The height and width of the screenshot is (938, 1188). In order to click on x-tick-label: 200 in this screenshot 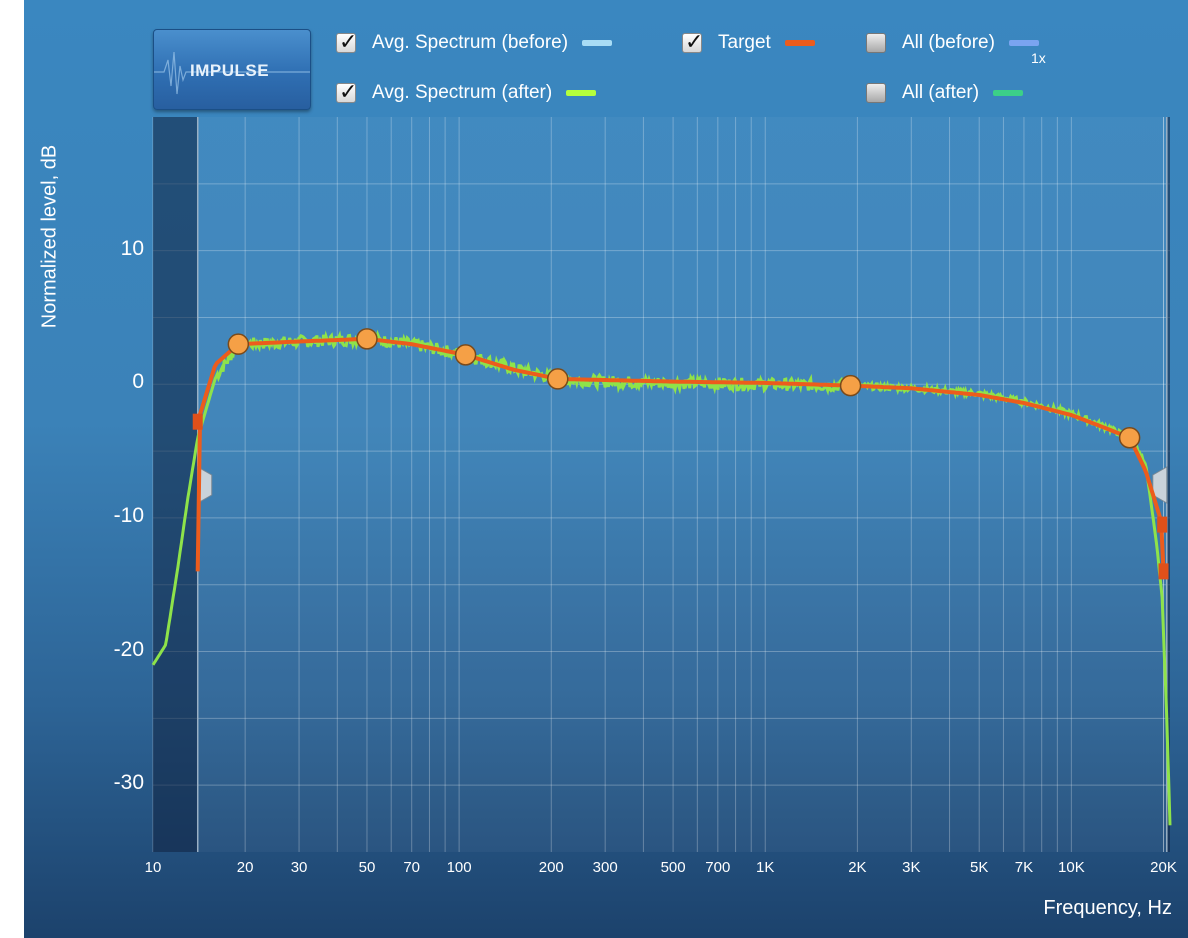, I will do `click(551, 867)`.